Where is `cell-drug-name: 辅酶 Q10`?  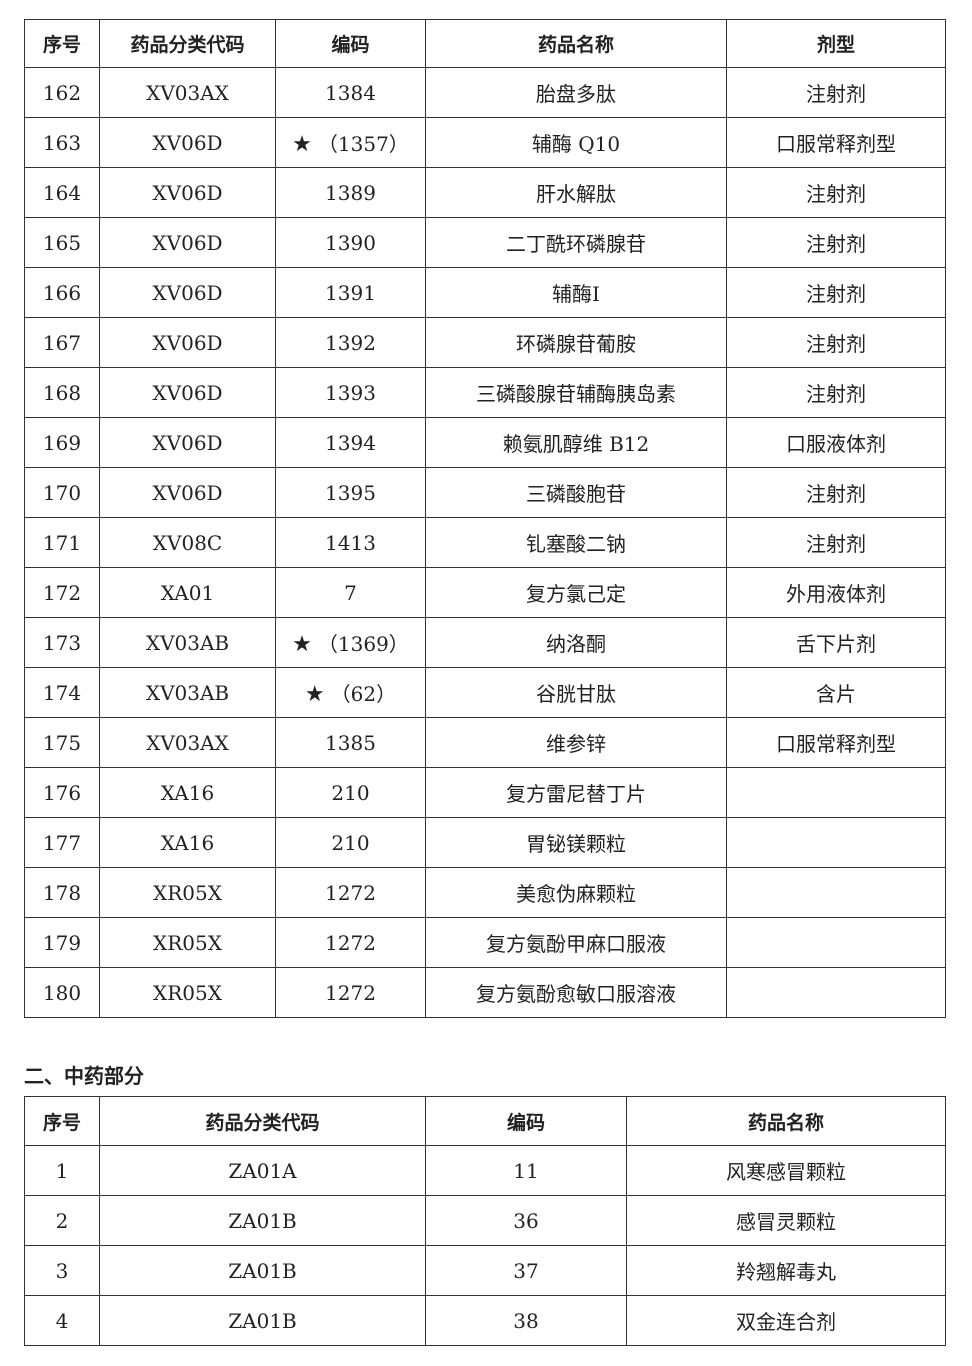 cell-drug-name: 辅酶 Q10 is located at coordinates (576, 142).